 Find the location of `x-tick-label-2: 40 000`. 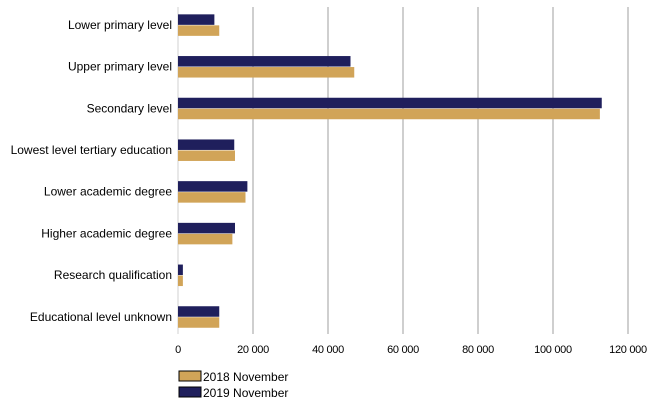

x-tick-label-2: 40 000 is located at coordinates (328, 350).